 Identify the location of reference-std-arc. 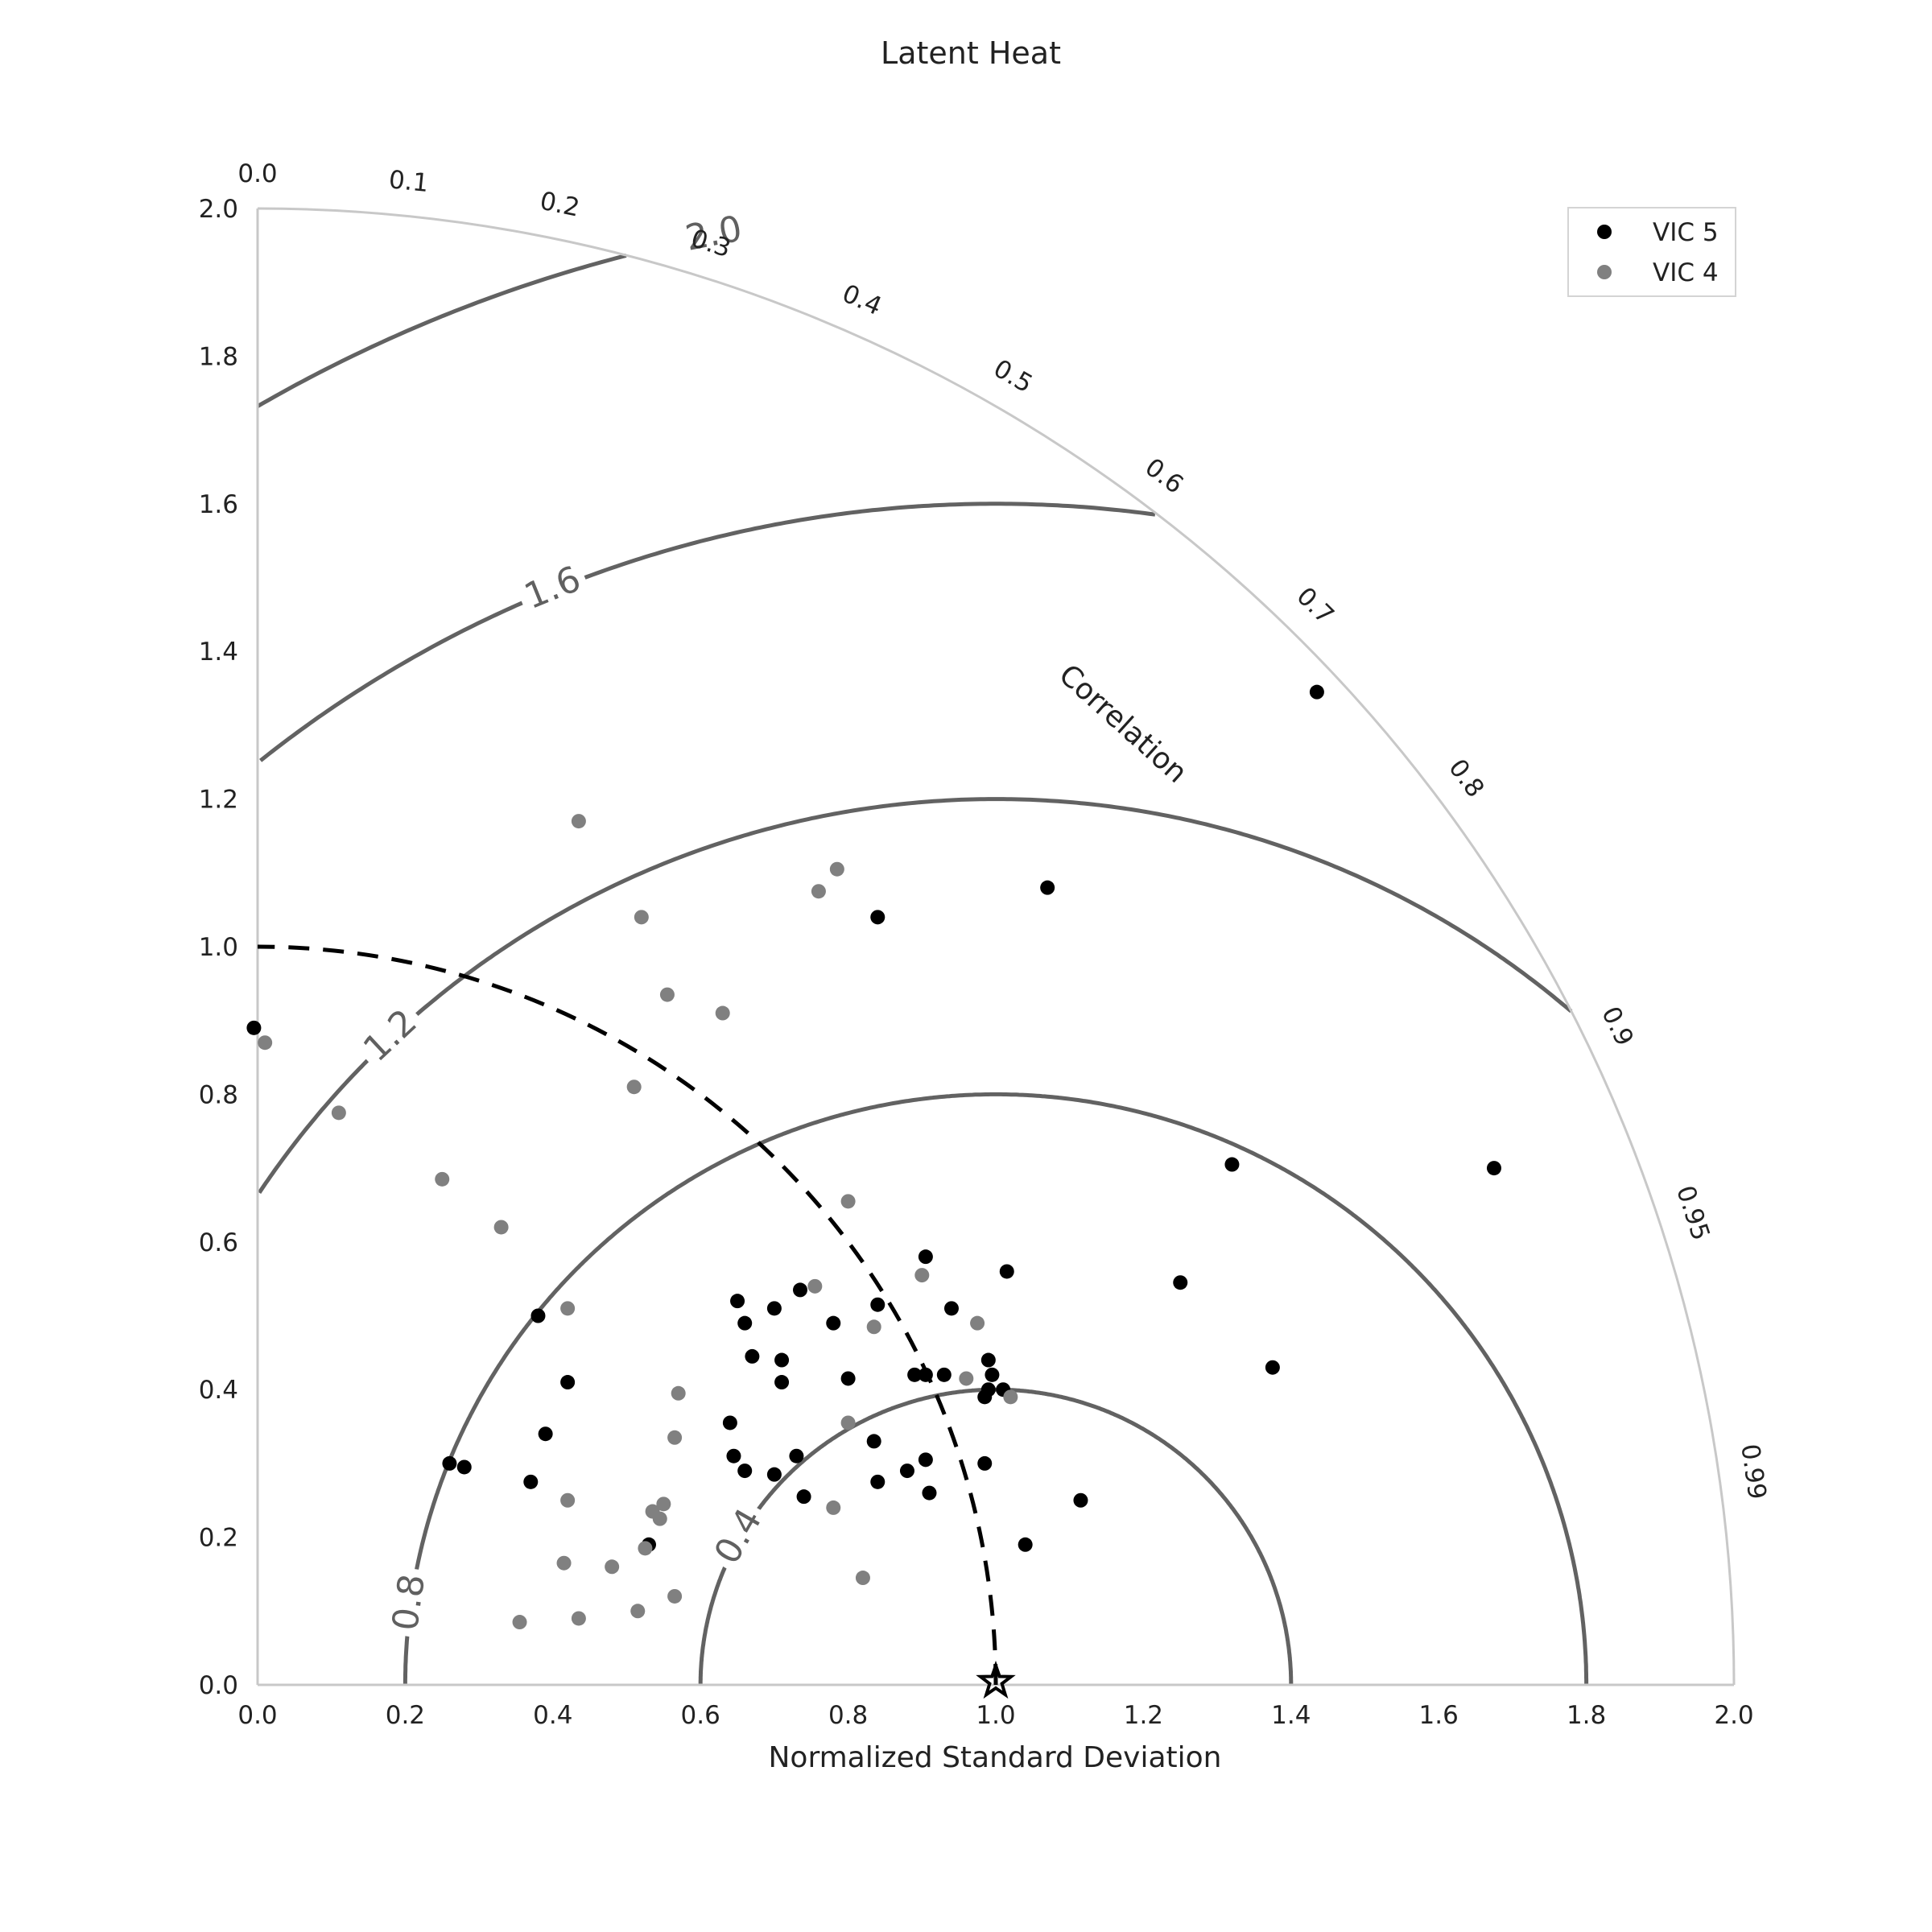
(627, 1315).